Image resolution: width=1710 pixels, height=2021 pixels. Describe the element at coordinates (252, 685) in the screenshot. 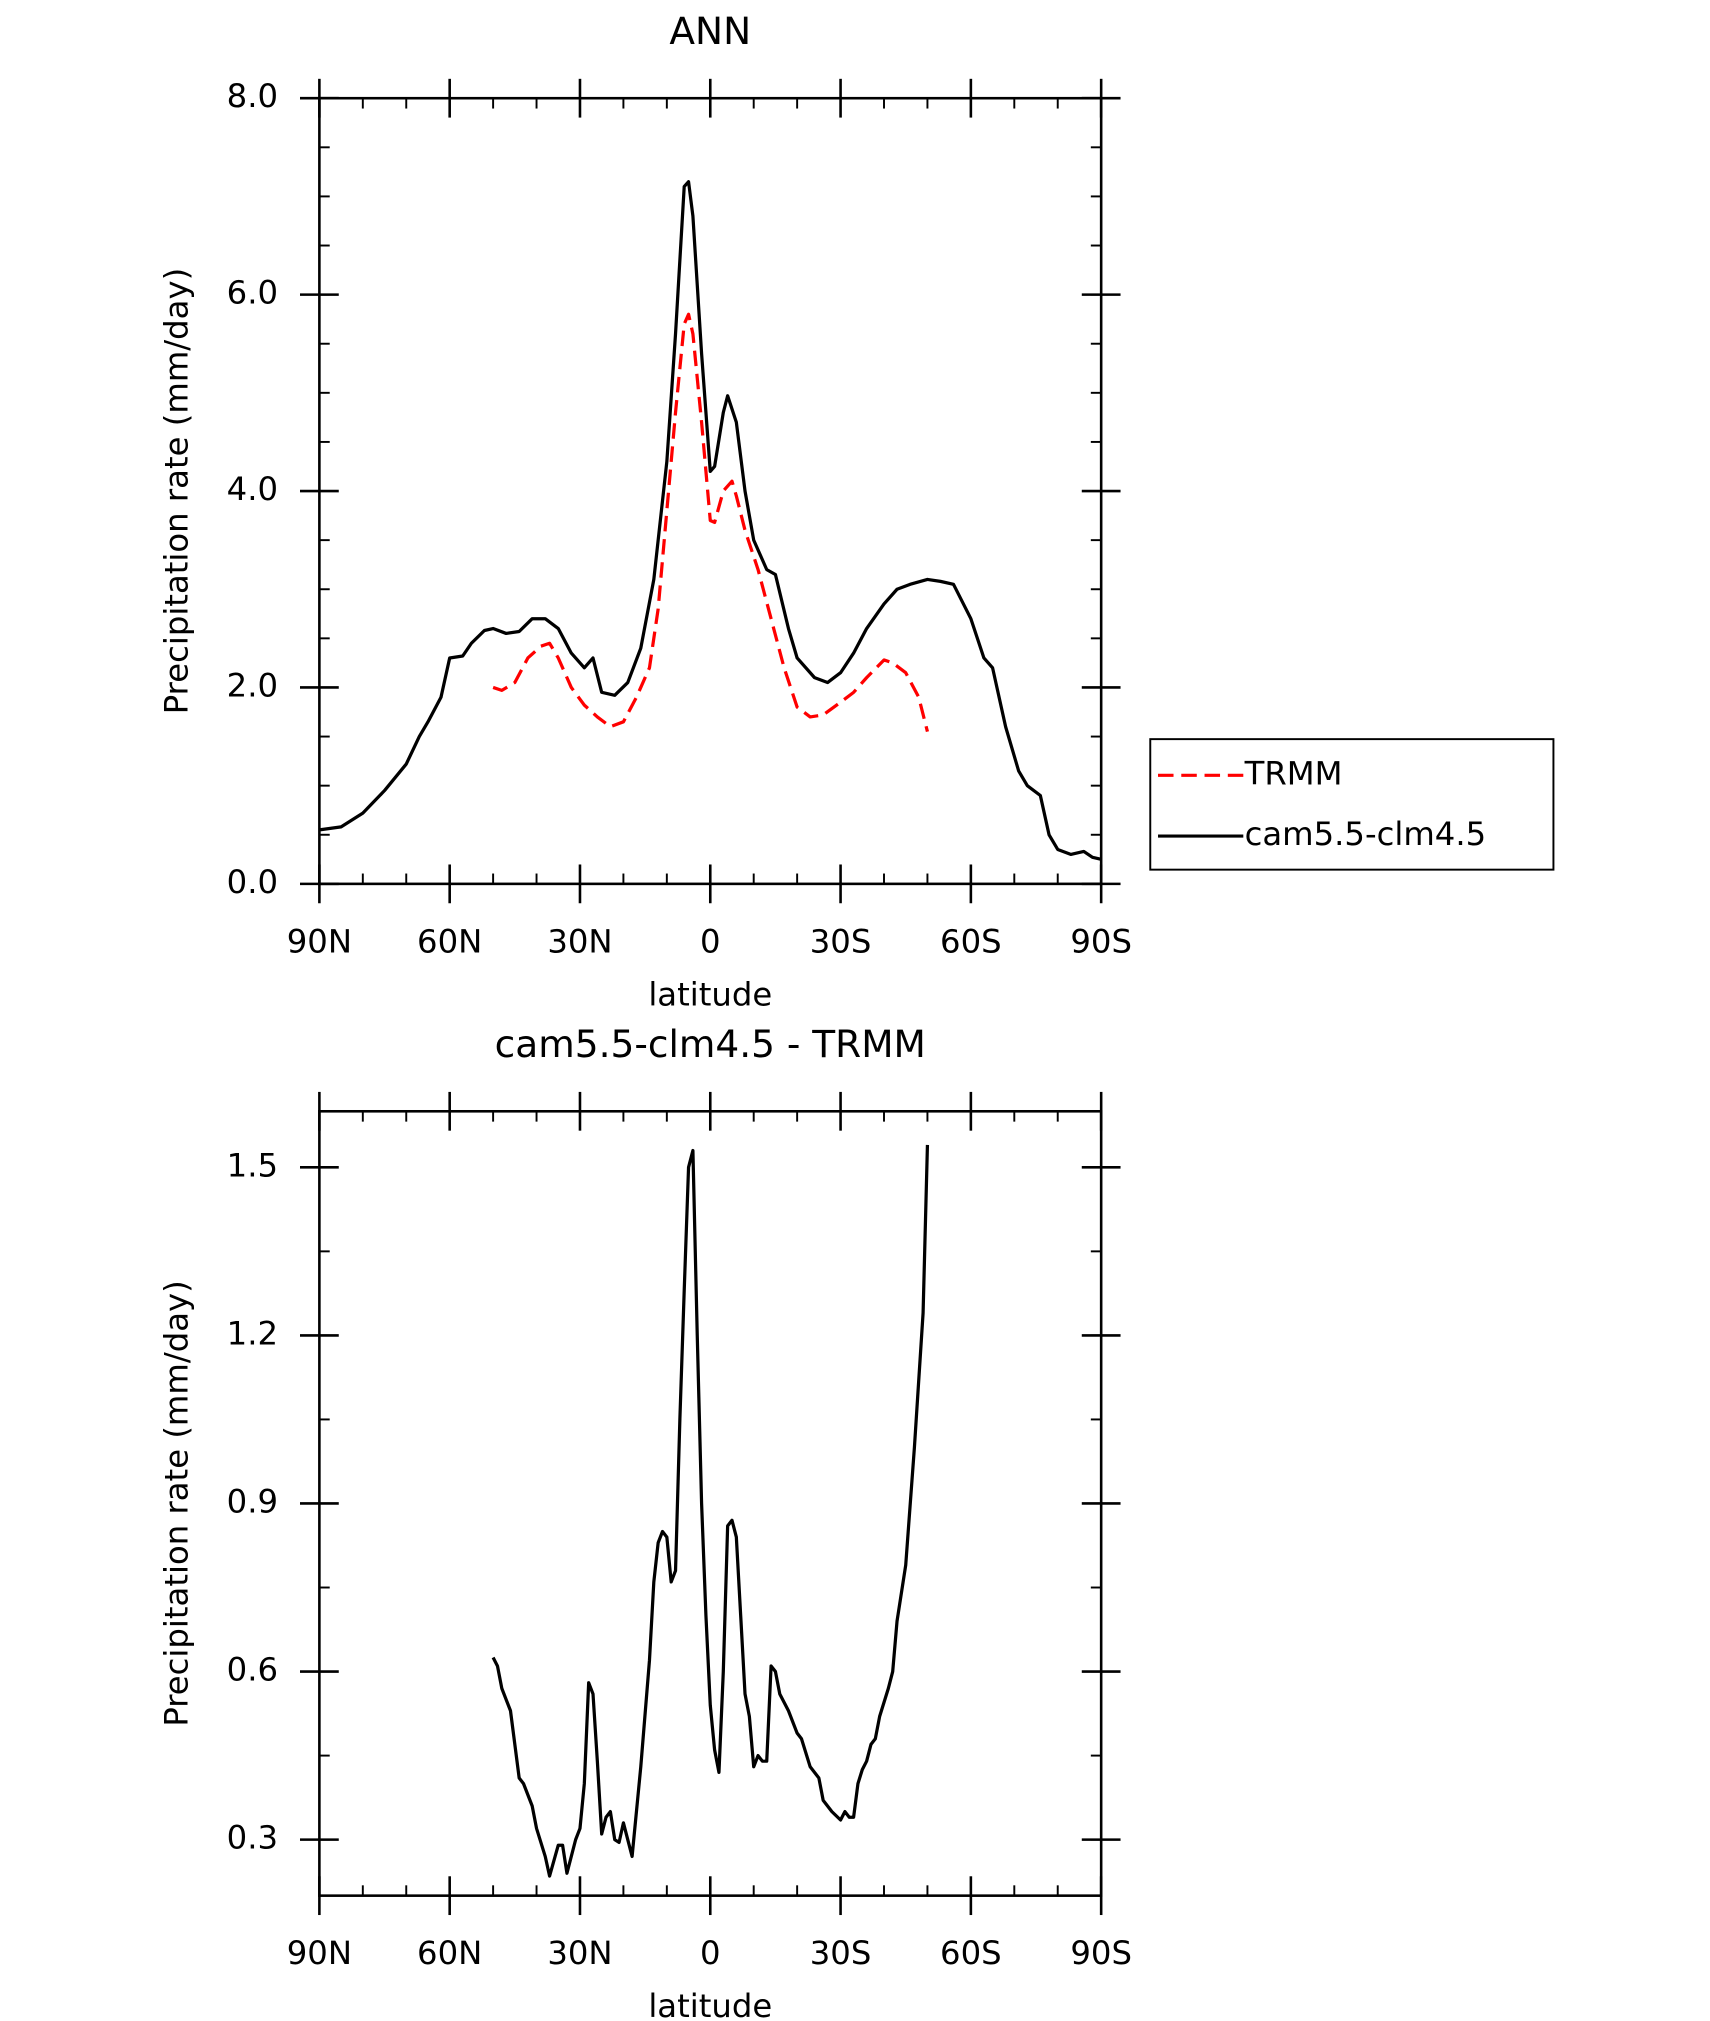

I see `y-tick-label: 2.0` at that location.